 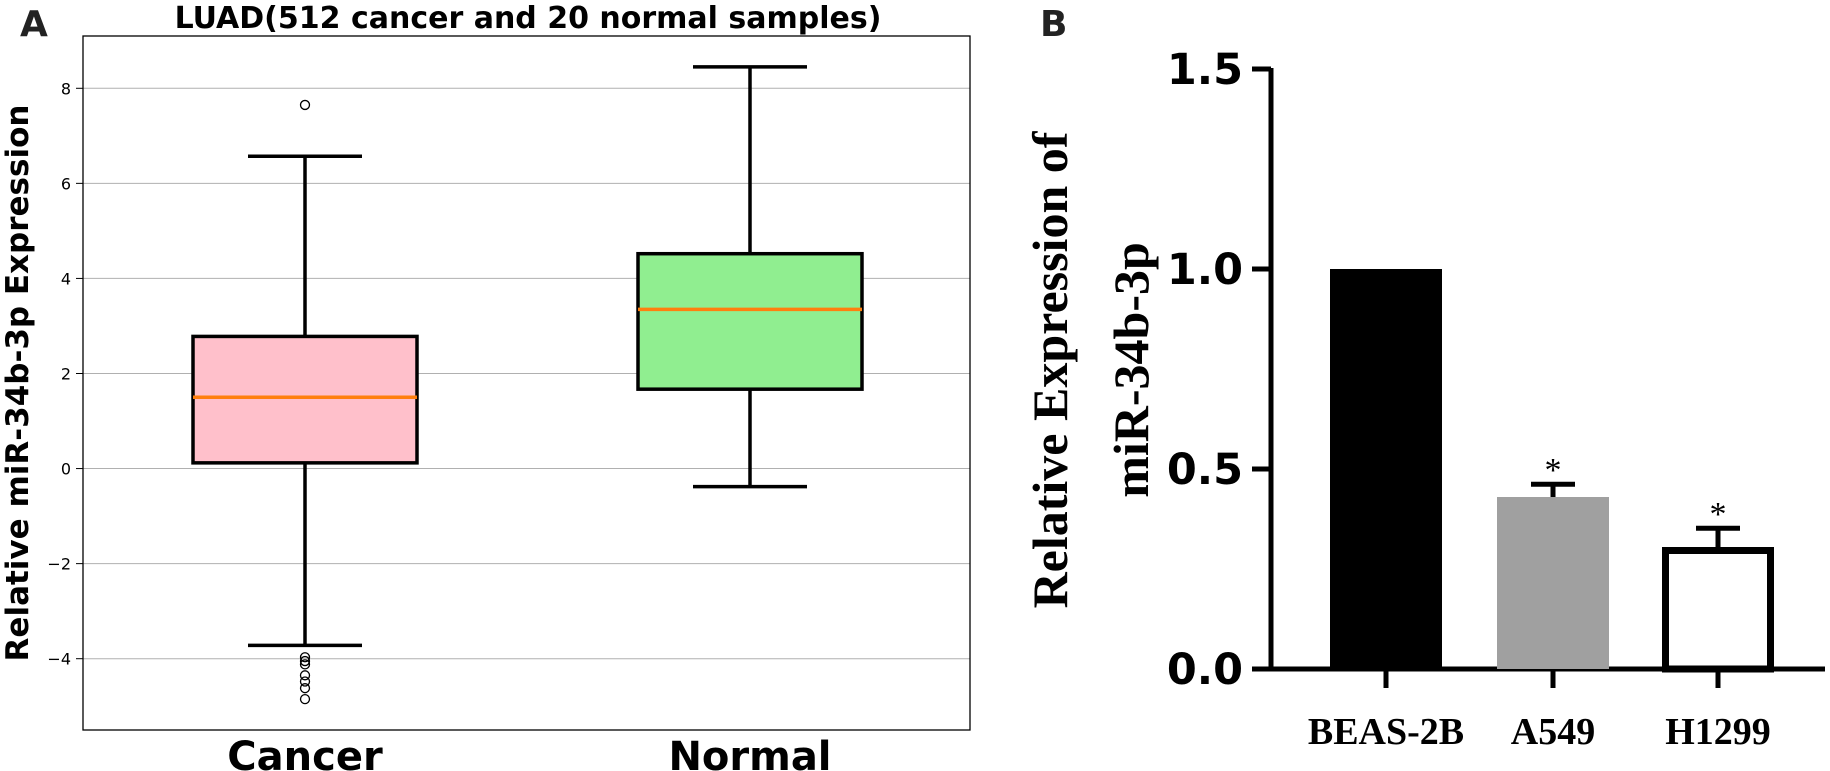 What do you see at coordinates (66, 88) in the screenshot?
I see `y-tick-label: 8` at bounding box center [66, 88].